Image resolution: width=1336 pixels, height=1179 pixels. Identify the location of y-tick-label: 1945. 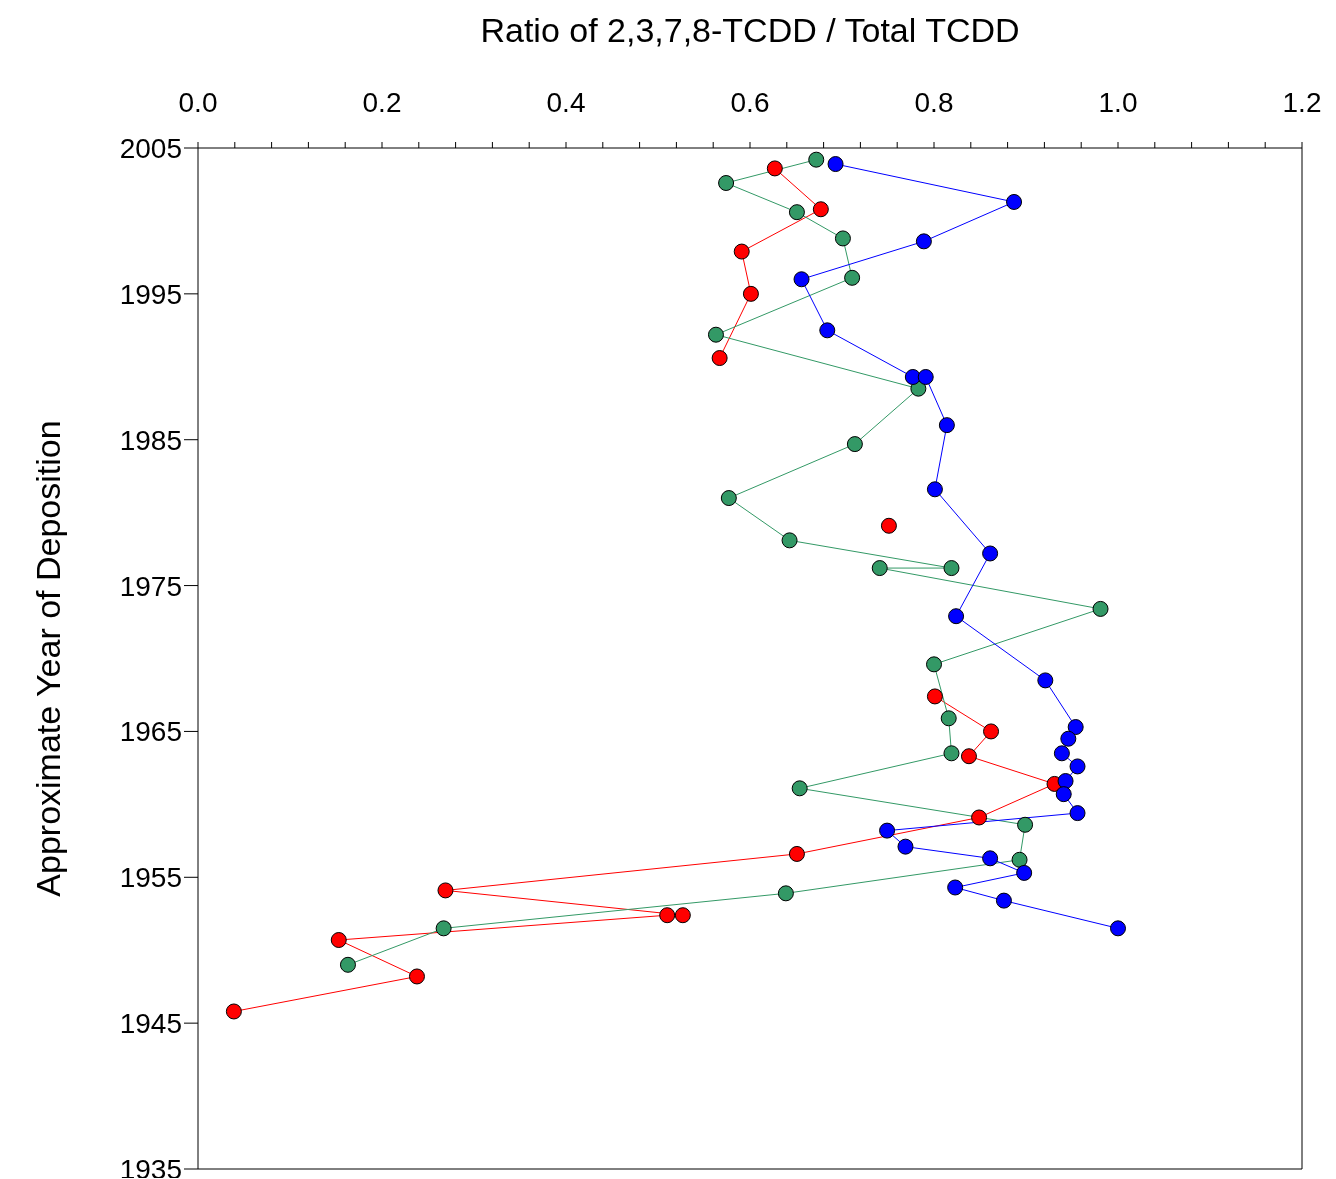
(150, 1024).